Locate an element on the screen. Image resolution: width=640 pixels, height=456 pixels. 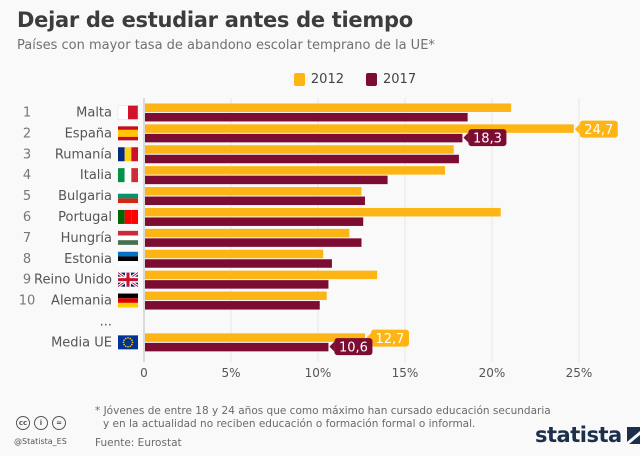
x-tick-label: 0 is located at coordinates (144, 373).